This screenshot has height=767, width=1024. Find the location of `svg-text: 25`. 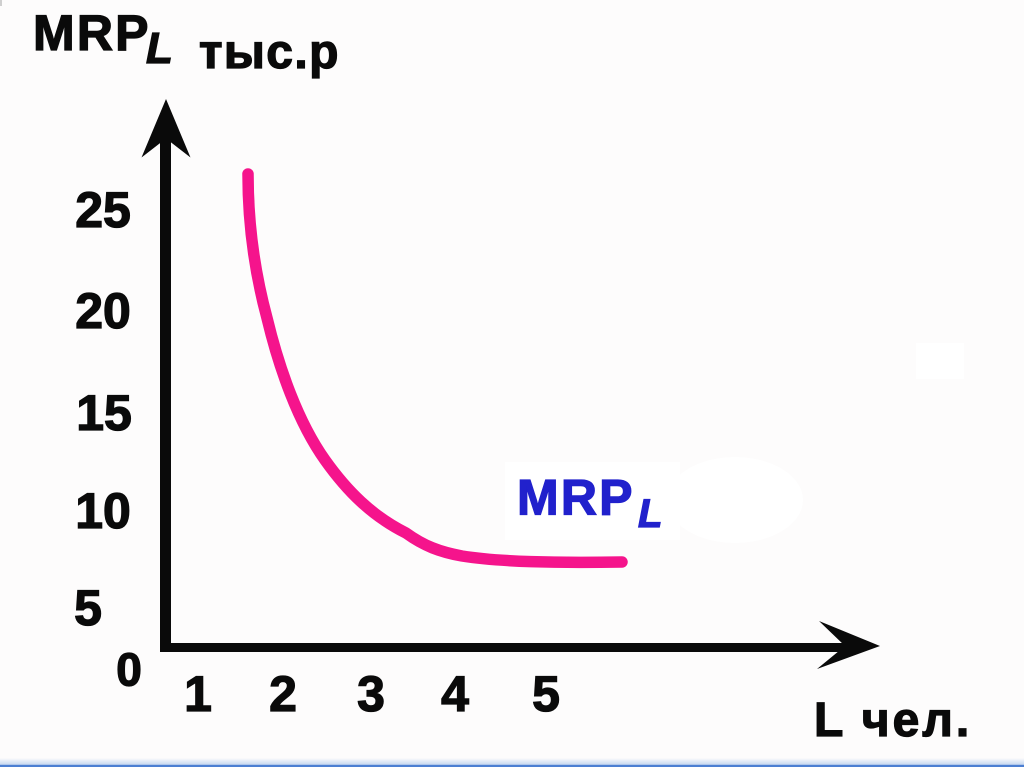

svg-text: 25 is located at coordinates (103, 210).